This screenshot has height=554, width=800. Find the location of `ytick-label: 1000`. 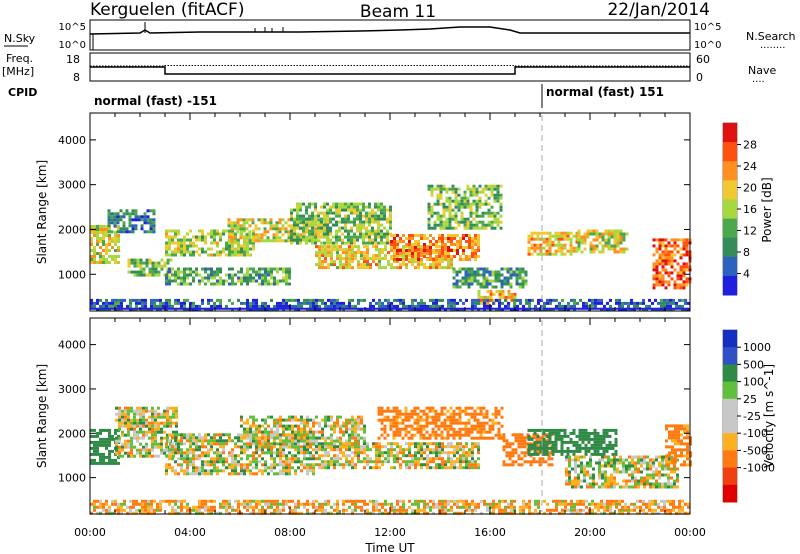

ytick-label: 1000 is located at coordinates (72, 274).